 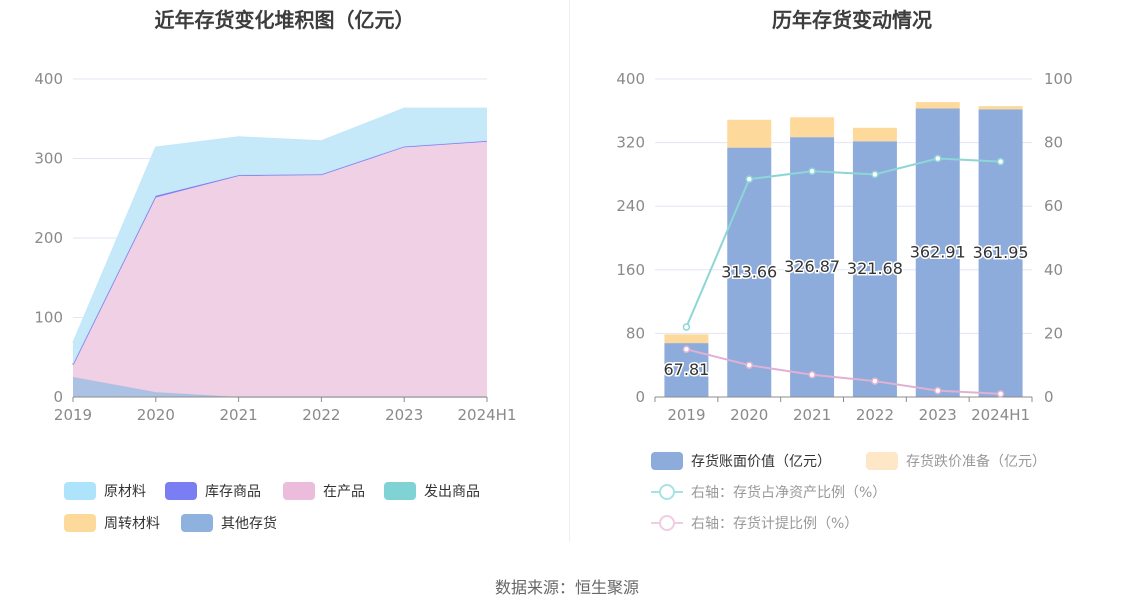 I want to click on legend-item-provision-ratio: 右轴：存货计提比例（%）, so click(x=754, y=523).